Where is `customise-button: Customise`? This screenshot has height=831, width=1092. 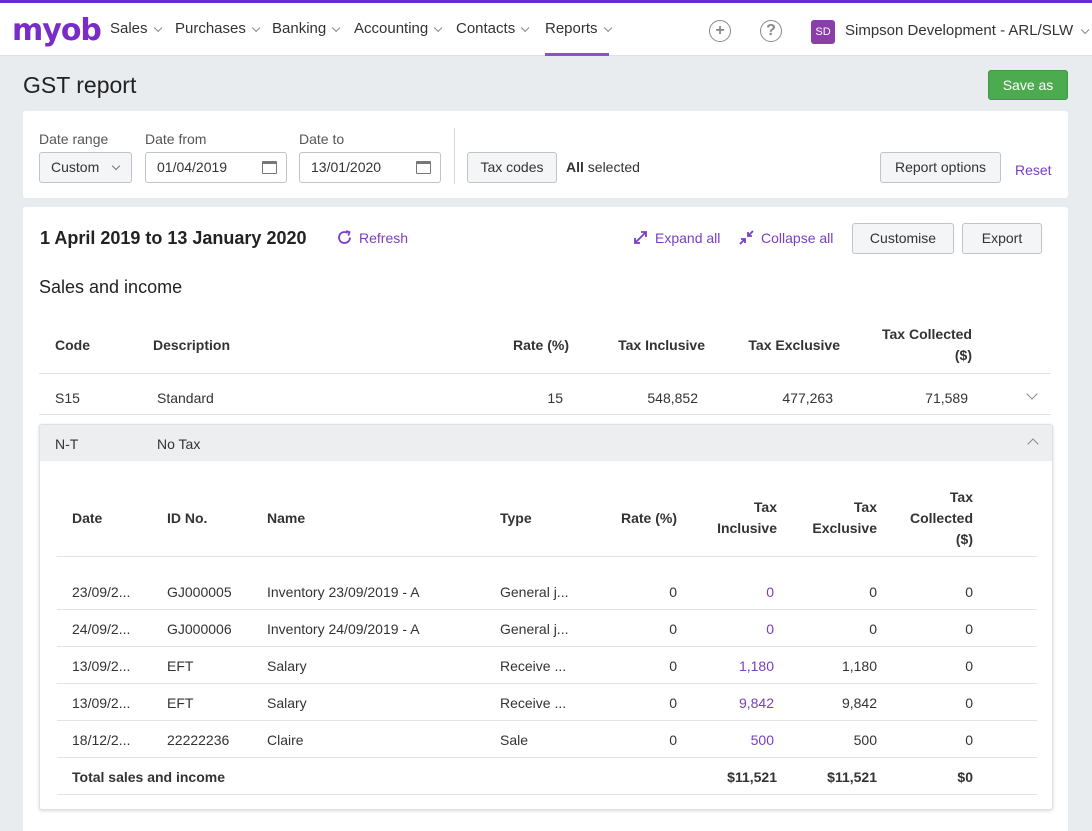 customise-button: Customise is located at coordinates (903, 238).